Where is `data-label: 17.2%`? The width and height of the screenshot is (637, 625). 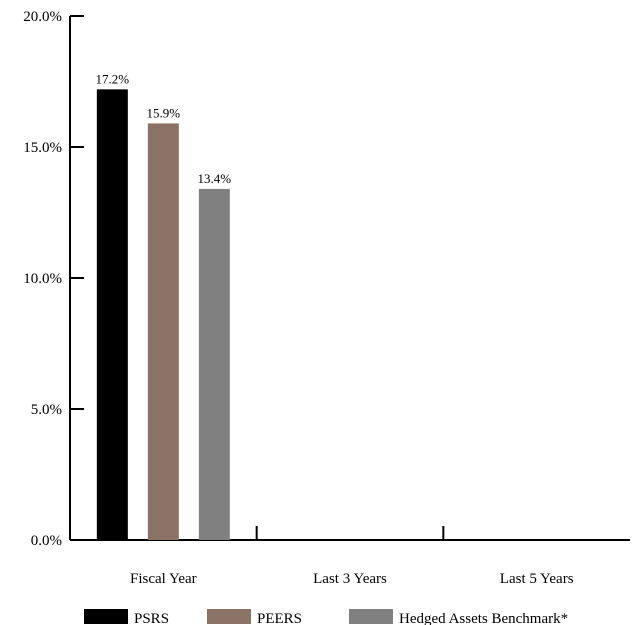 data-label: 17.2% is located at coordinates (113, 78).